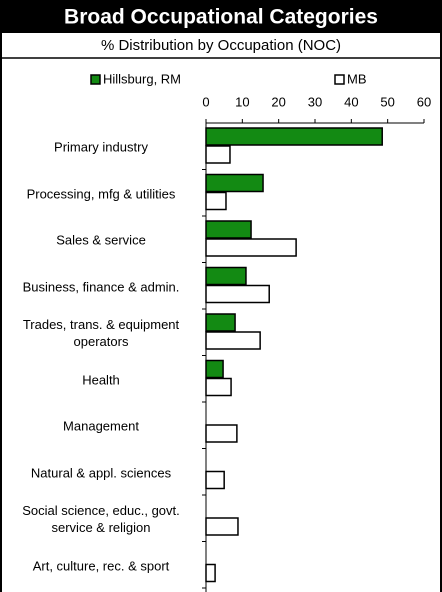 Image resolution: width=442 pixels, height=592 pixels. What do you see at coordinates (142, 78) in the screenshot?
I see `legend-label: Hillsburg, RM` at bounding box center [142, 78].